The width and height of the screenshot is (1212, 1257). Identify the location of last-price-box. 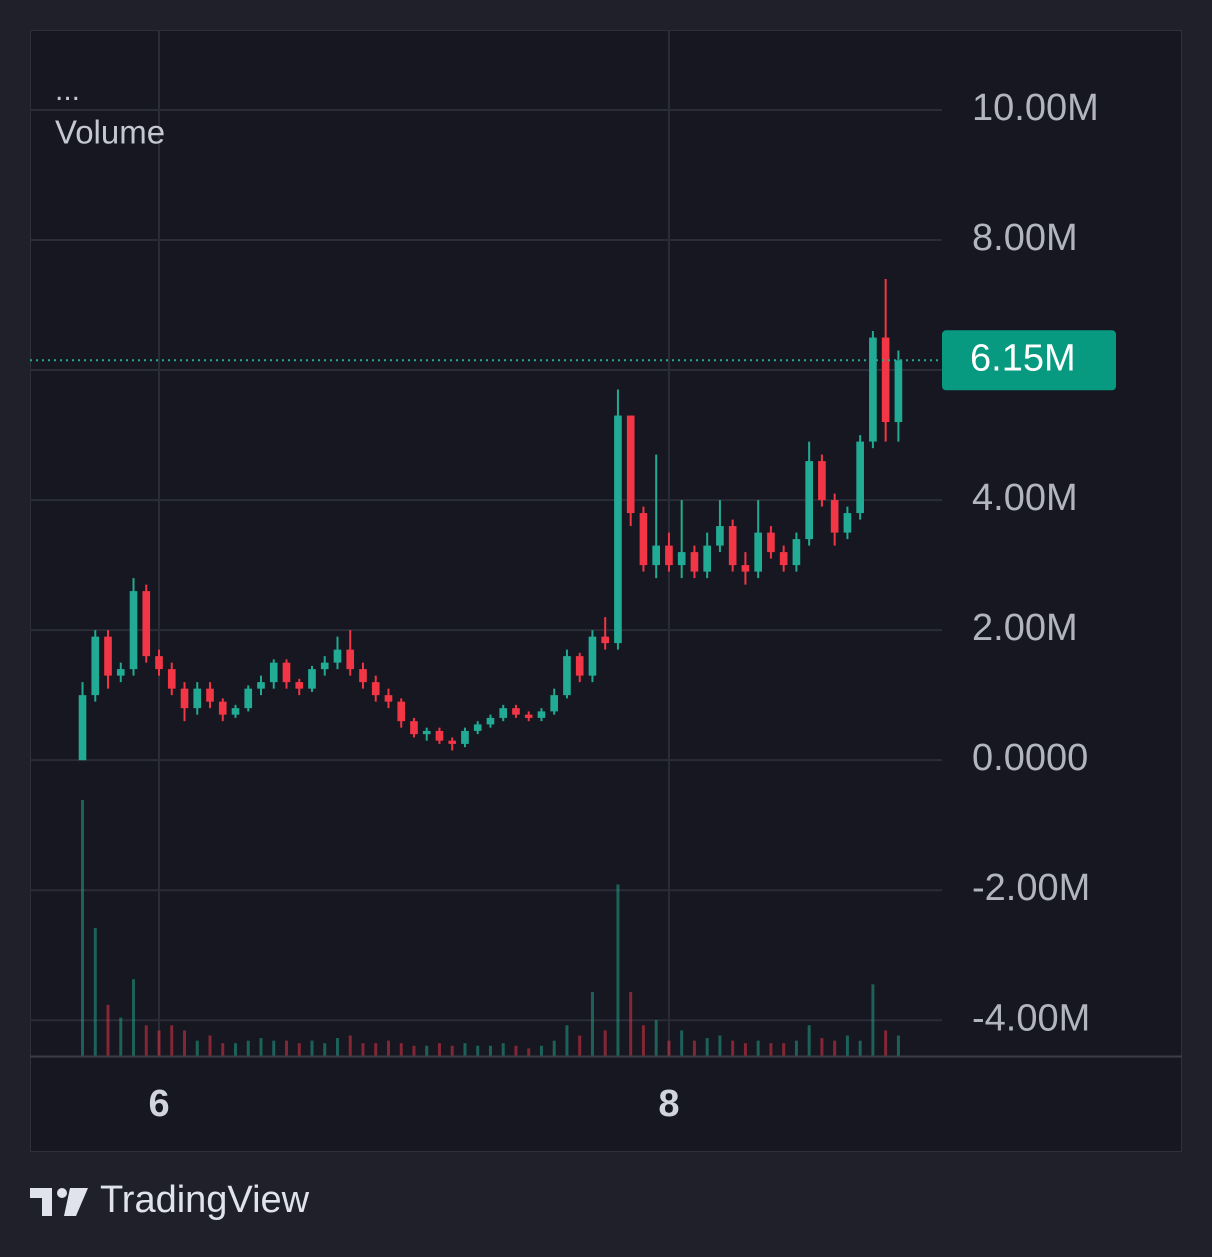
(1029, 360).